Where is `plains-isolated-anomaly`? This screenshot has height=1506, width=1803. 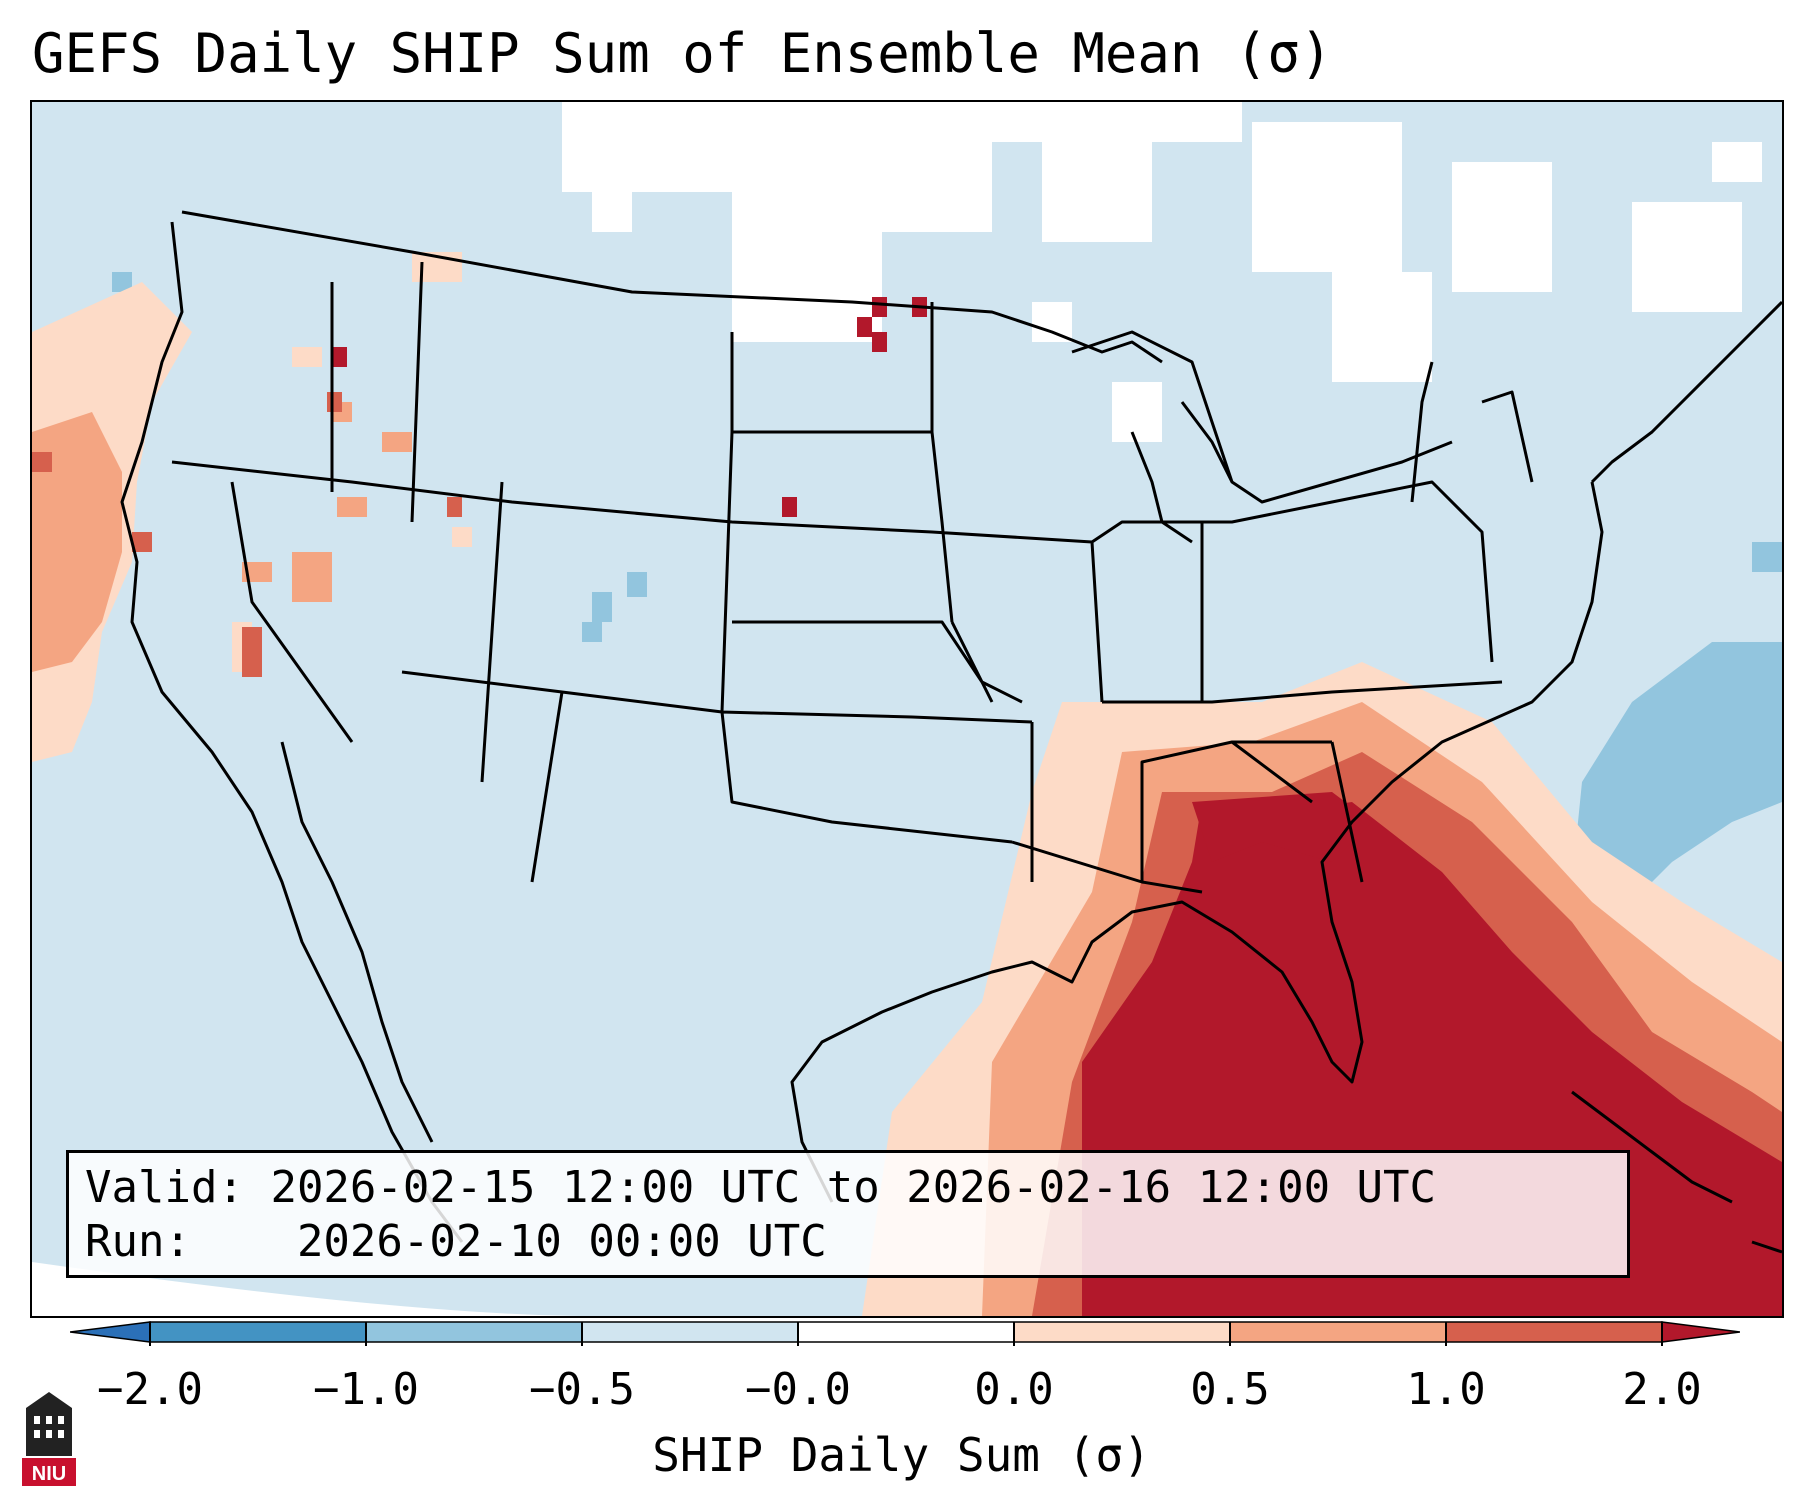 plains-isolated-anomaly is located at coordinates (854, 407).